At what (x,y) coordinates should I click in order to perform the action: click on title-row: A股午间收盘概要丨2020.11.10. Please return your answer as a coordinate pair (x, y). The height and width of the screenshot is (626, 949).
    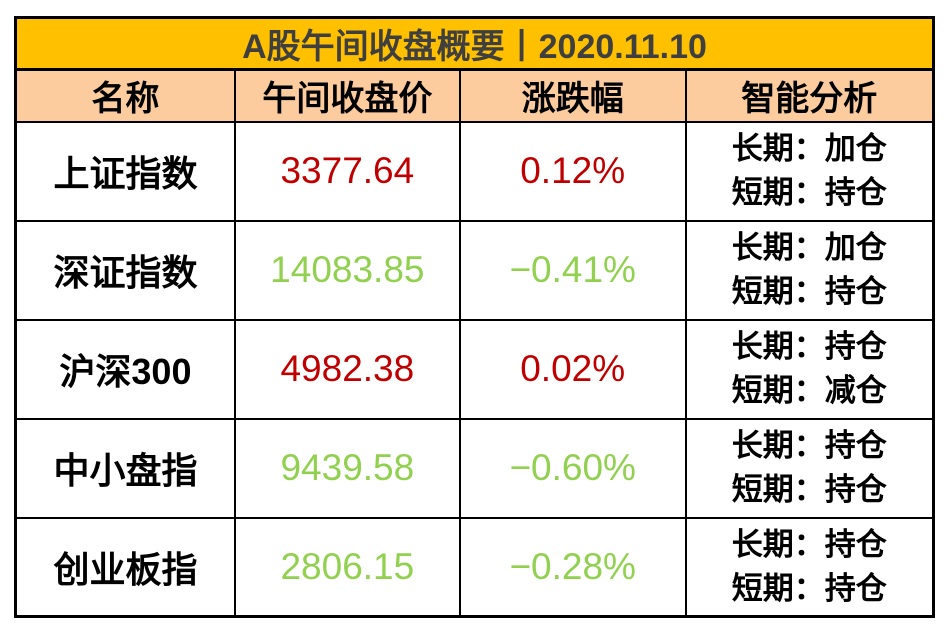
    Looking at the image, I should click on (474, 43).